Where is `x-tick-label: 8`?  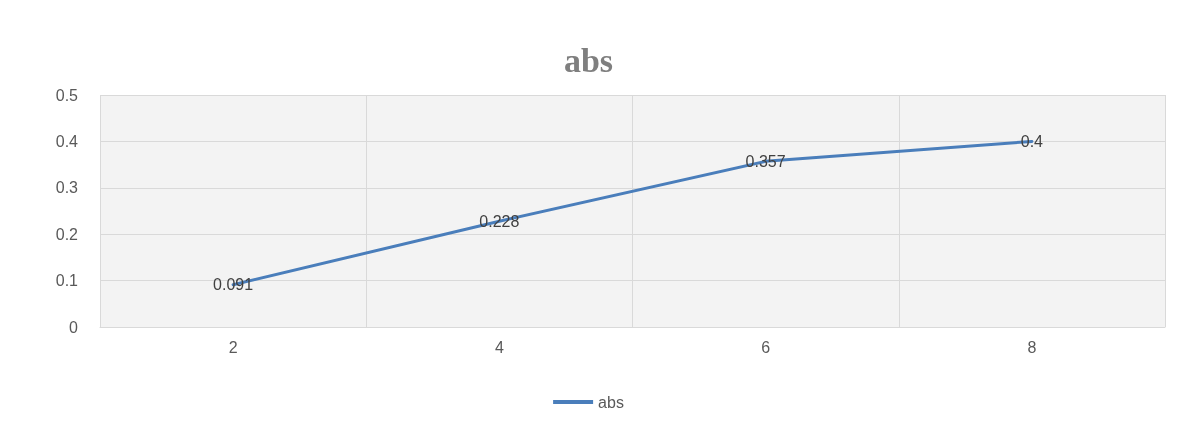 x-tick-label: 8 is located at coordinates (1032, 347).